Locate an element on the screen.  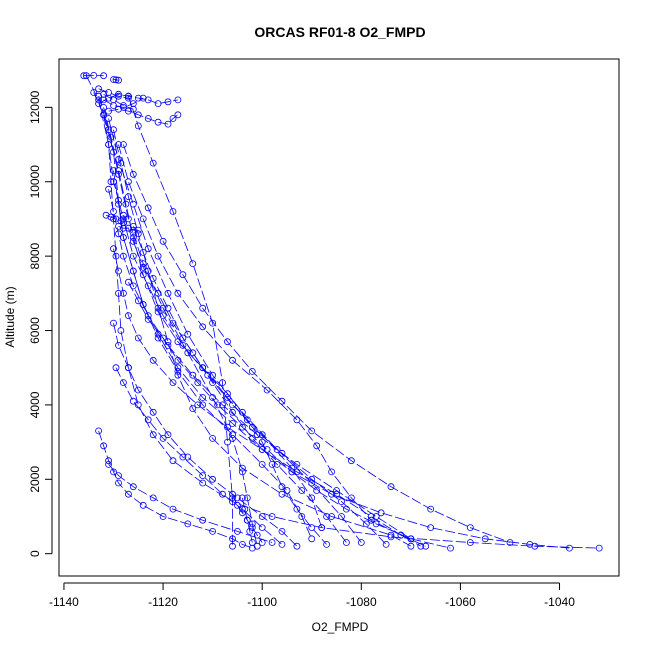
x-tick-label: -1140 is located at coordinates (64, 602).